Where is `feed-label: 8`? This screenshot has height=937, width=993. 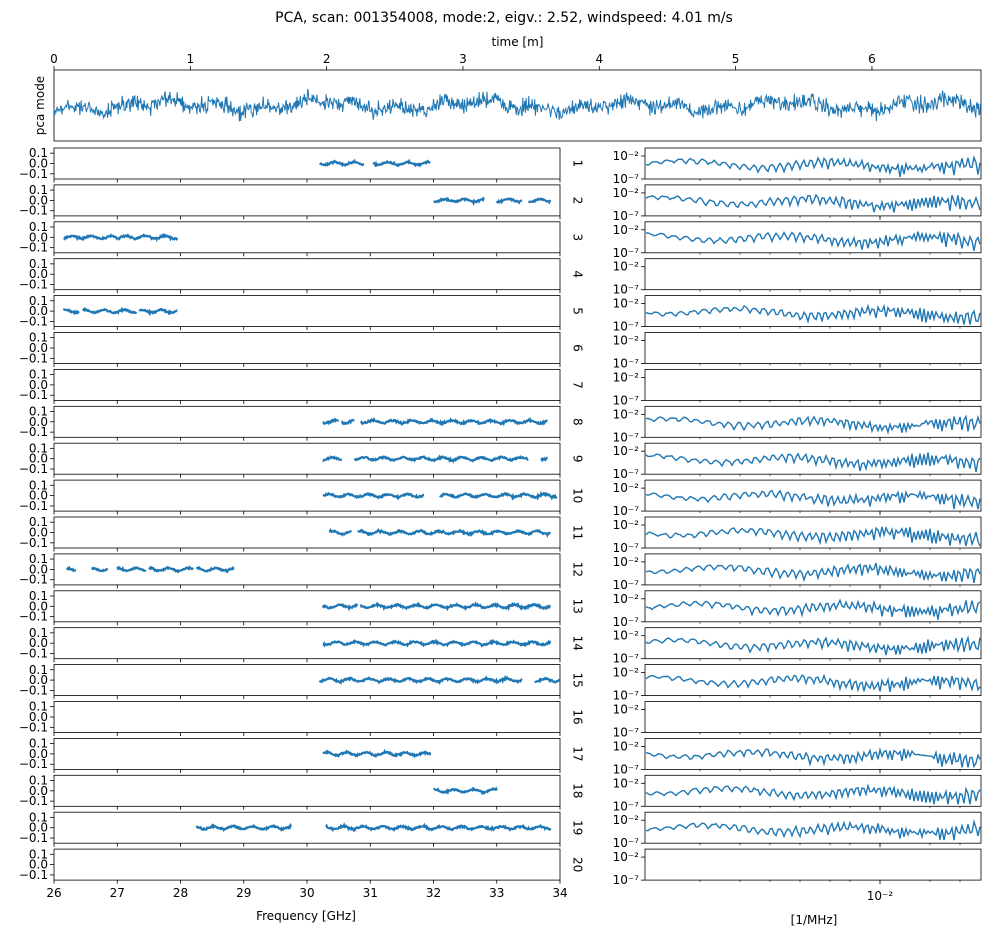
feed-label: 8 is located at coordinates (578, 422).